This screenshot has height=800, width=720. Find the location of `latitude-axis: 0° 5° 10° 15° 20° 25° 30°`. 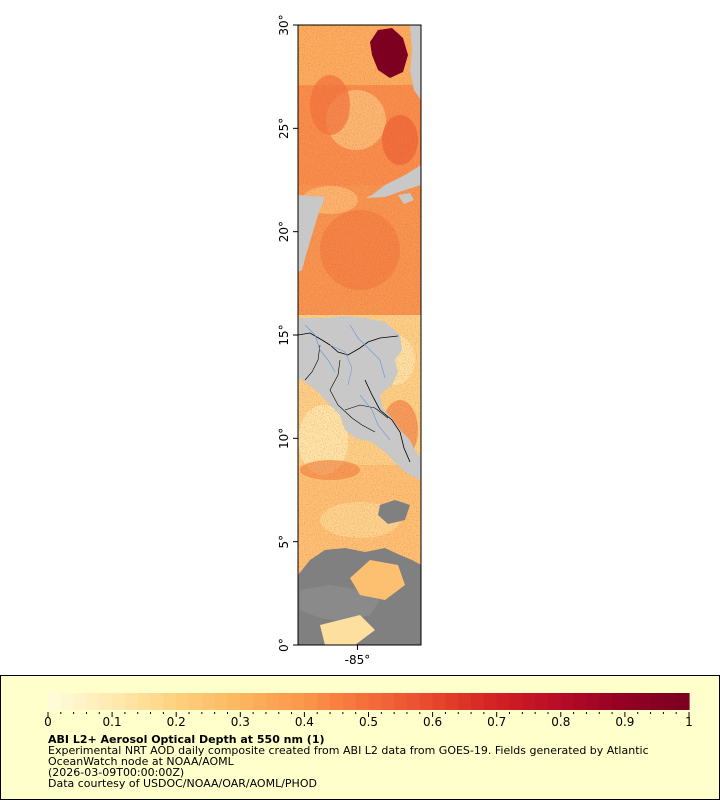

latitude-axis: 0° 5° 10° 15° 20° 25° 30° is located at coordinates (287, 333).